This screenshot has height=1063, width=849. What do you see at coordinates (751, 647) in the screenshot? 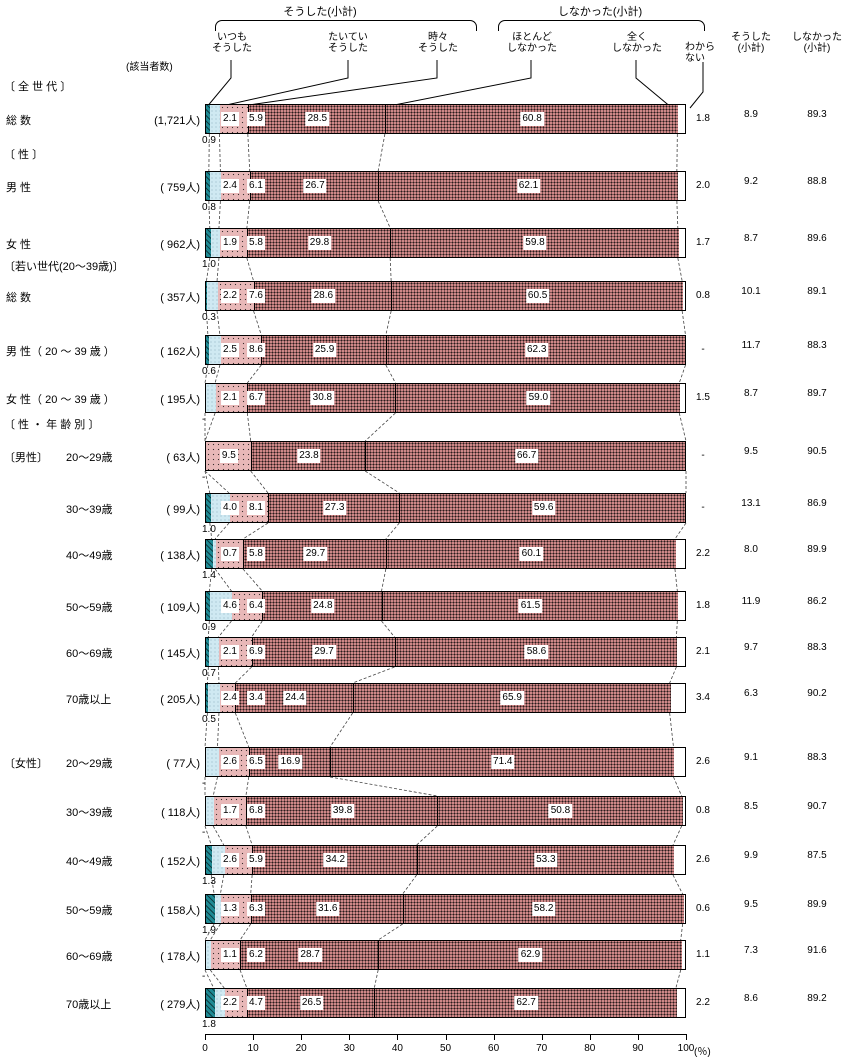
I see `subtotal-did: 9.7` at bounding box center [751, 647].